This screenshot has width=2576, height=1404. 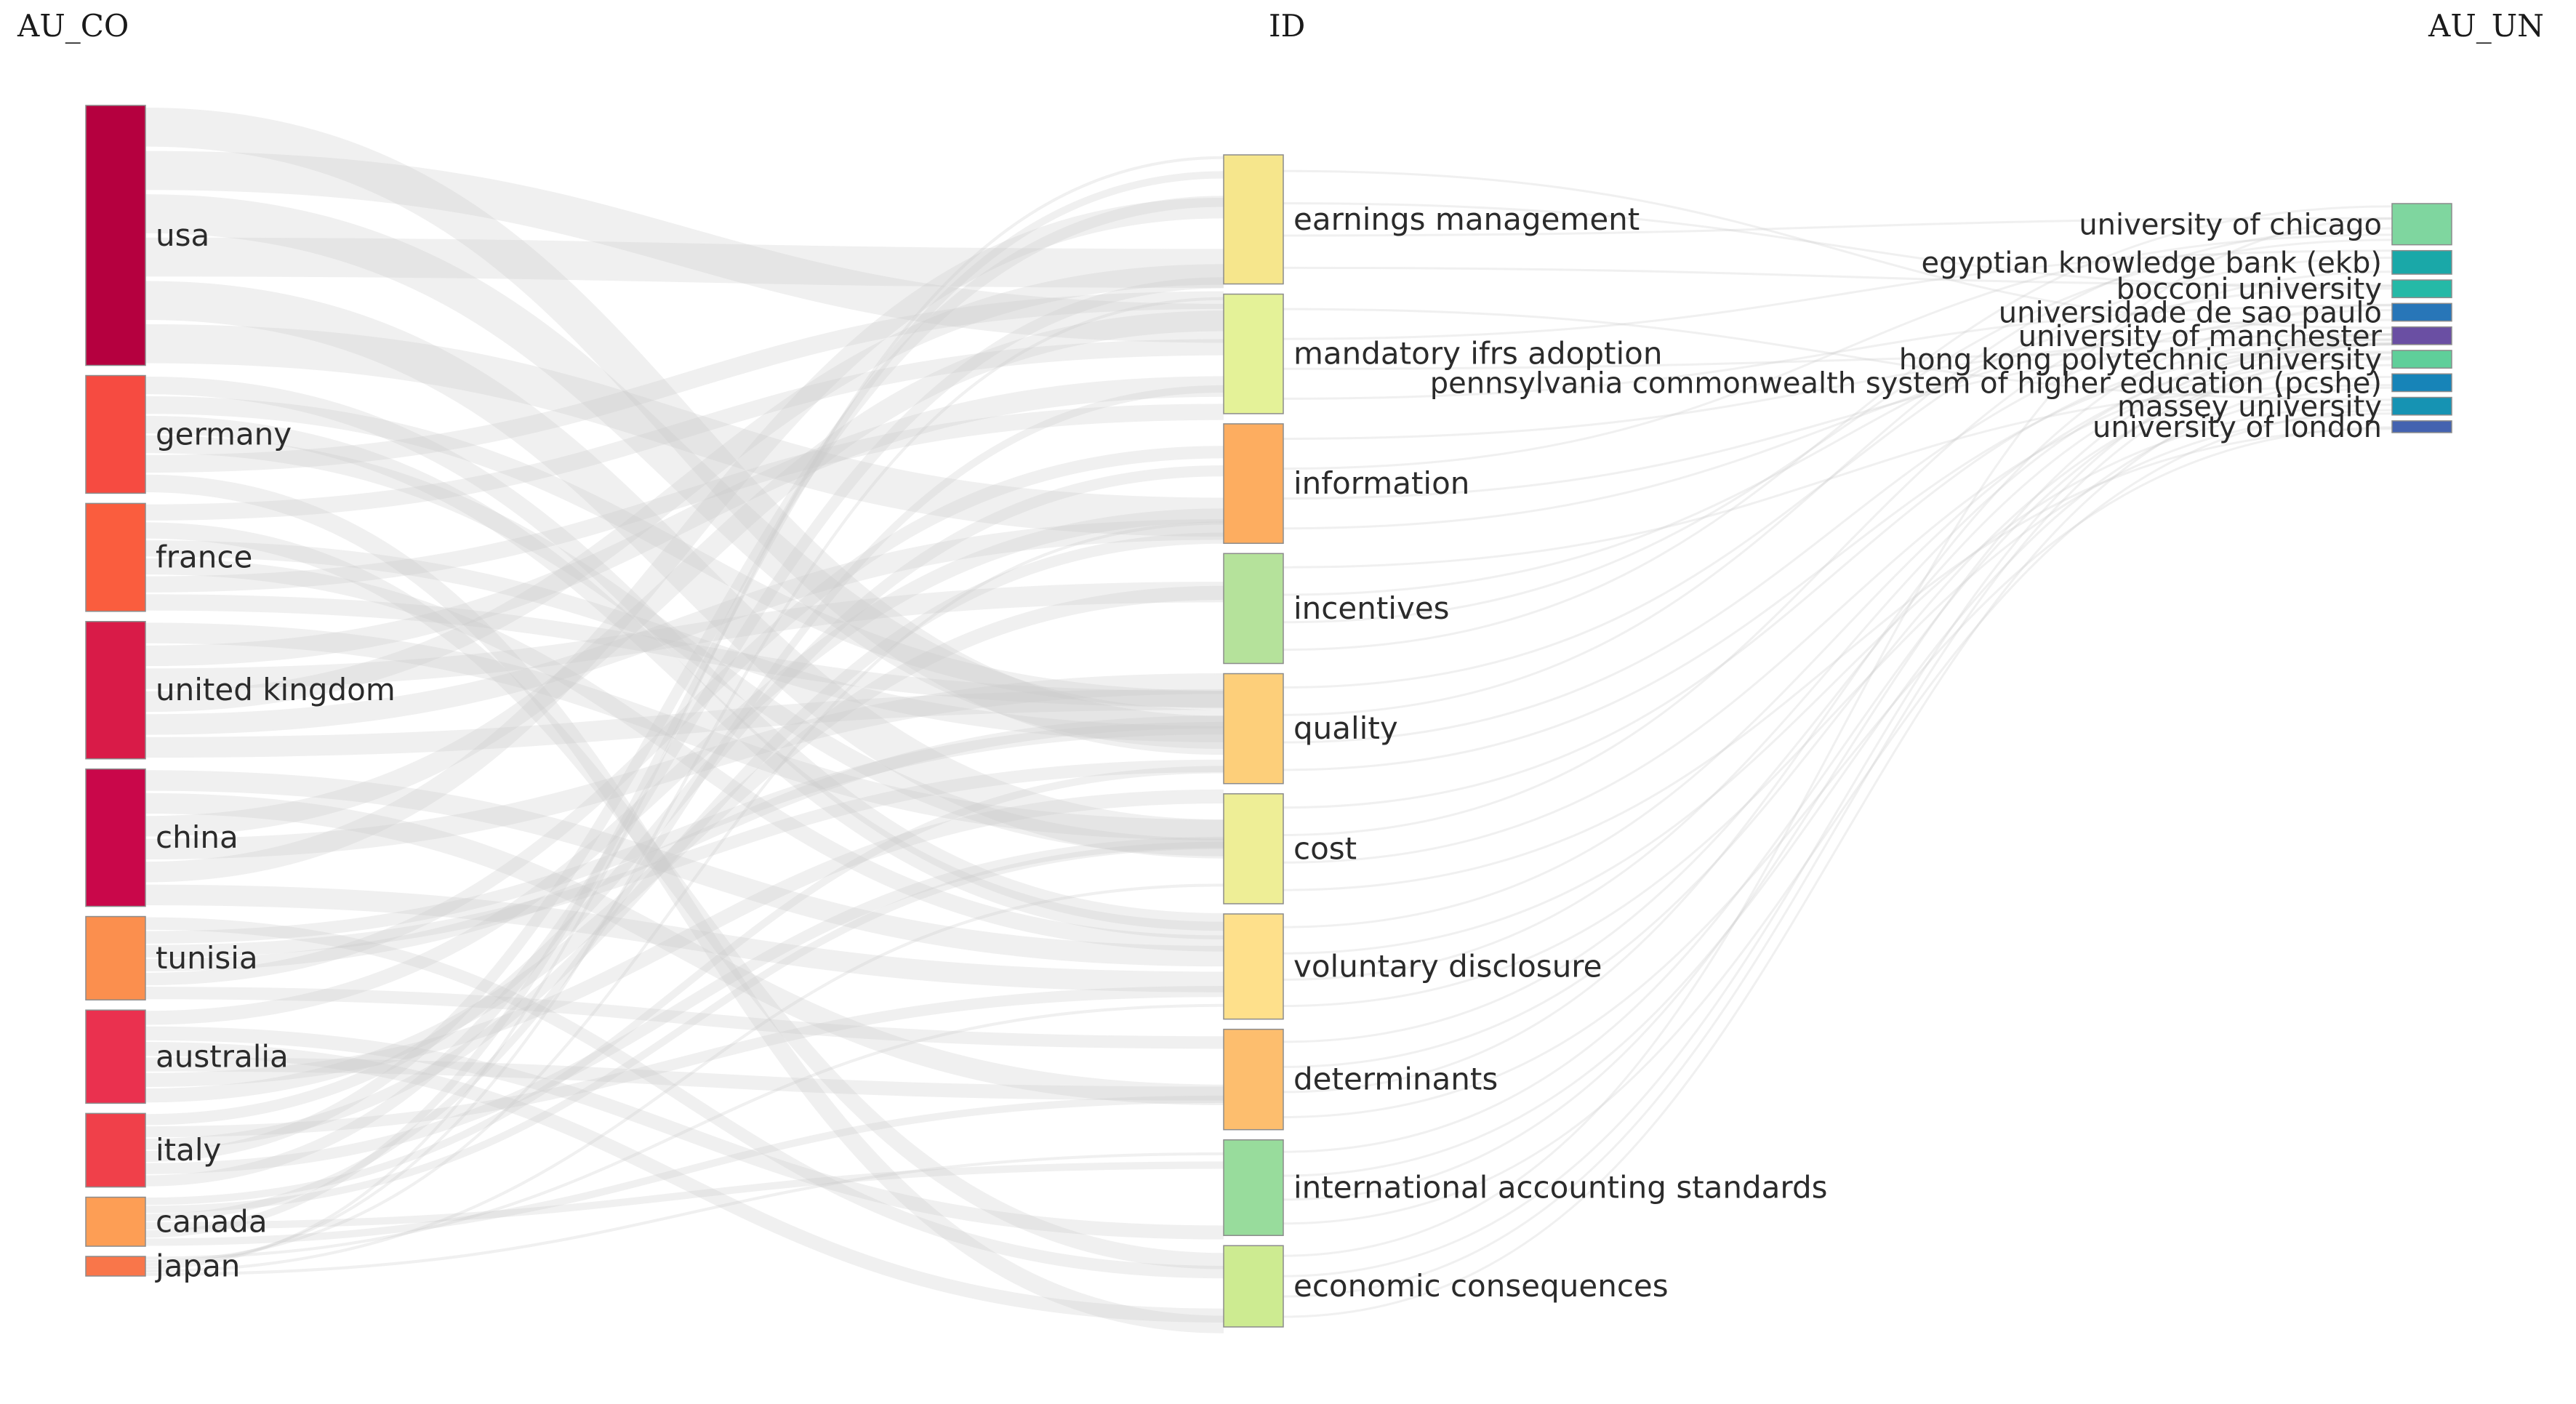 I want to click on au-un-label-university-of-london: university of london, so click(x=2237, y=427).